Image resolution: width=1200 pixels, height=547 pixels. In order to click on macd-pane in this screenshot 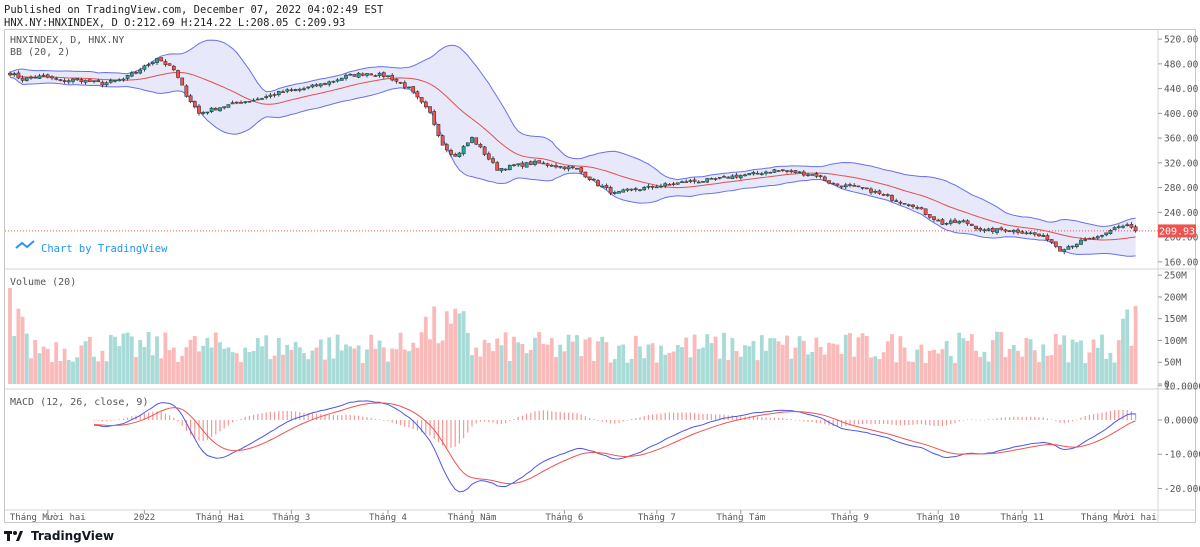, I will do `click(615, 446)`.